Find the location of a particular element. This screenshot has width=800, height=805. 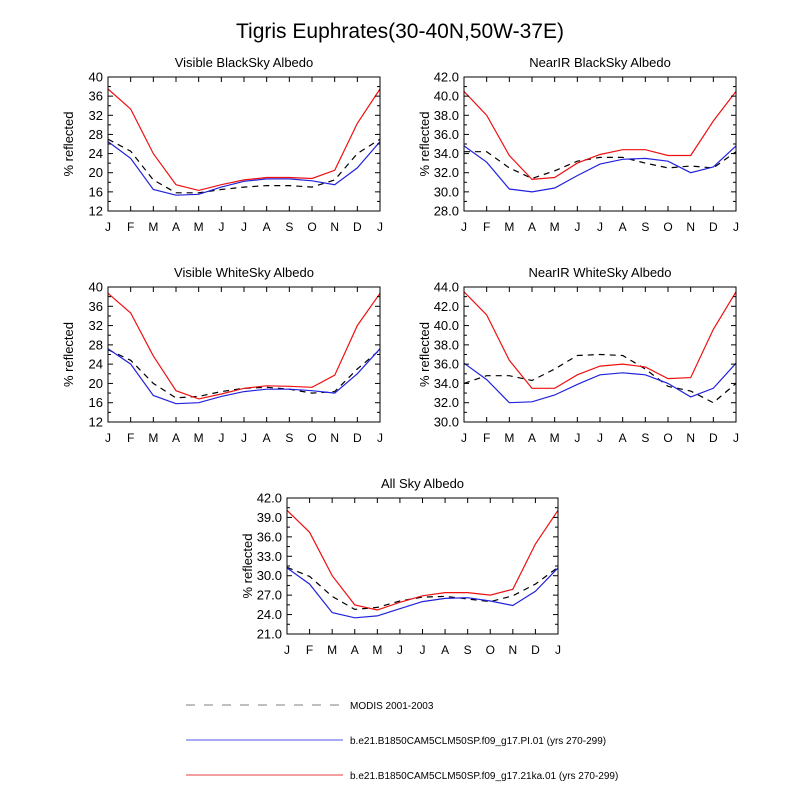

y-tick-label: 44.0 is located at coordinates (446, 287).